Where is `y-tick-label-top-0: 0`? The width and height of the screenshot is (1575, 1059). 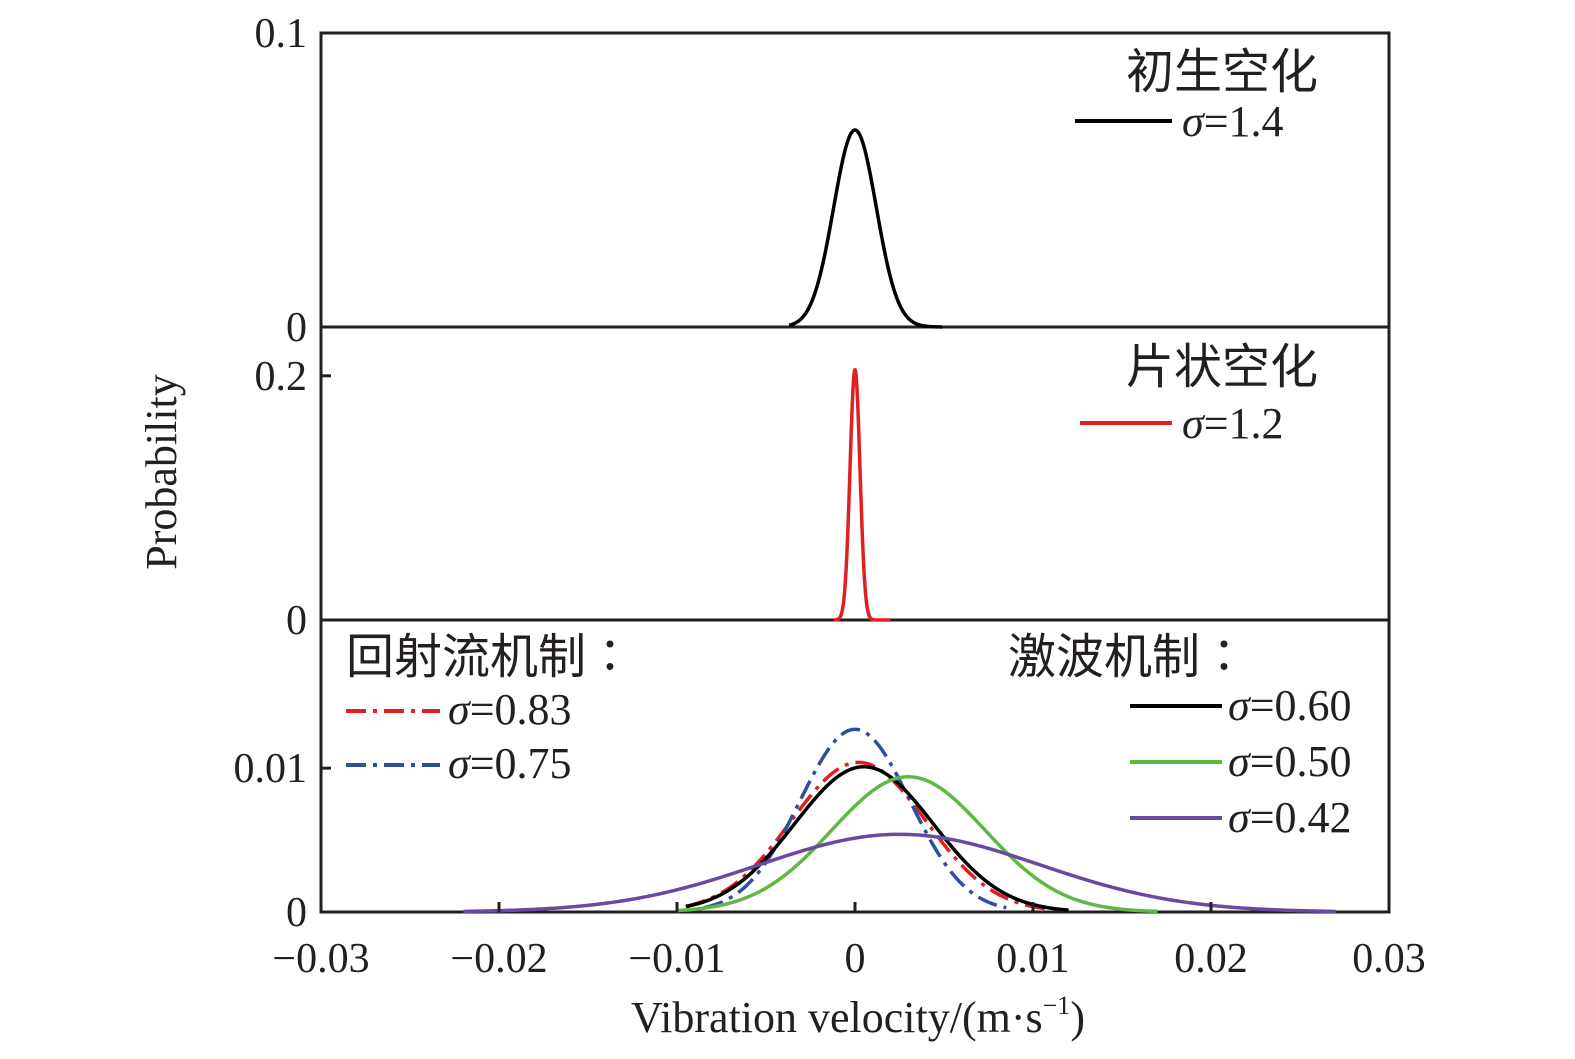
y-tick-label-top-0: 0 is located at coordinates (296, 328).